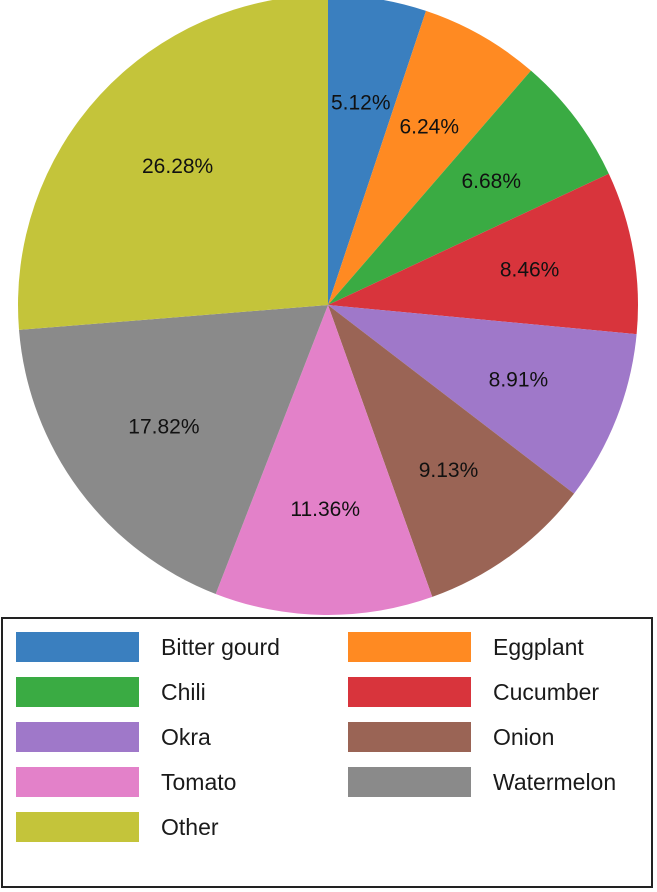  I want to click on pie-slice-eggplant, so click(429, 157).